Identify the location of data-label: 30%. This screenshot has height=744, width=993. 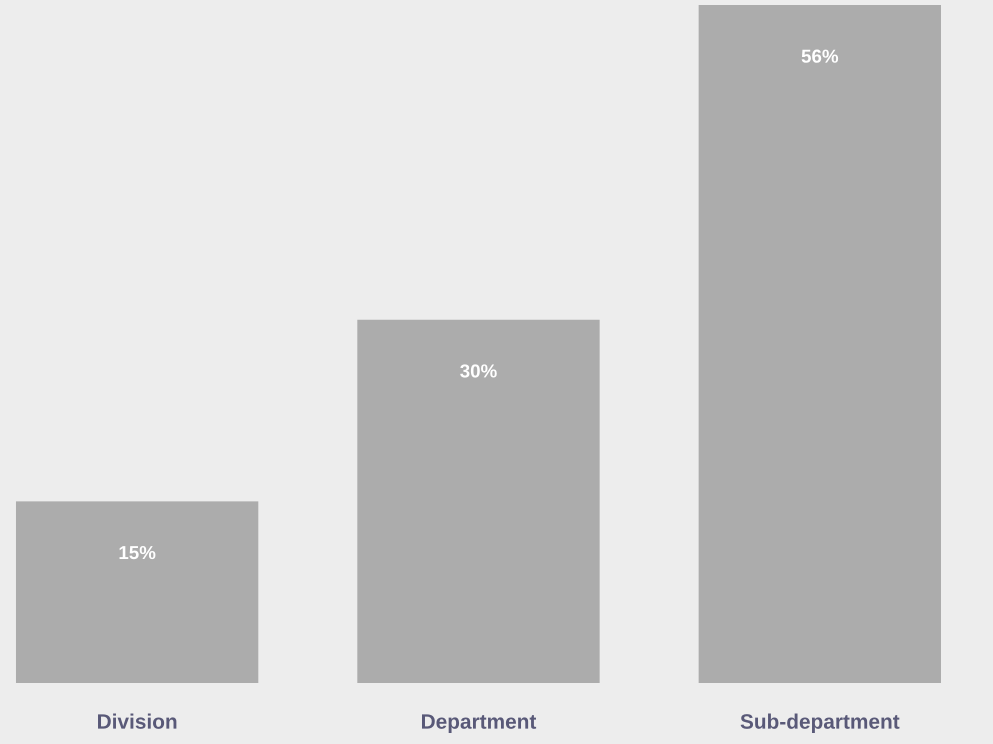
(478, 371).